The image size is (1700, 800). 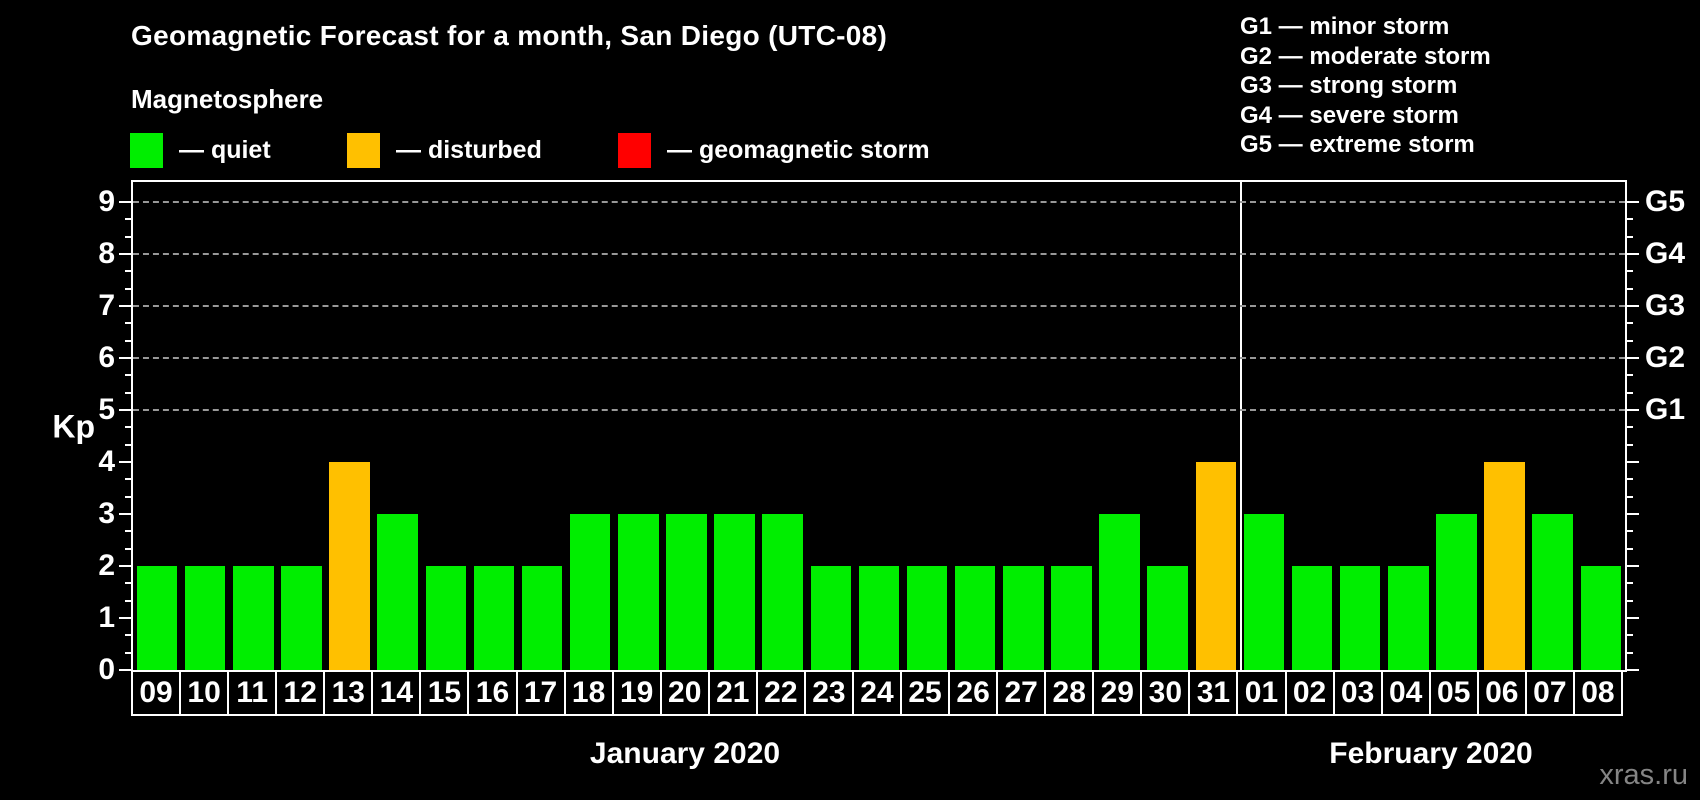 What do you see at coordinates (1501, 693) in the screenshot?
I see `day-label-06: 06` at bounding box center [1501, 693].